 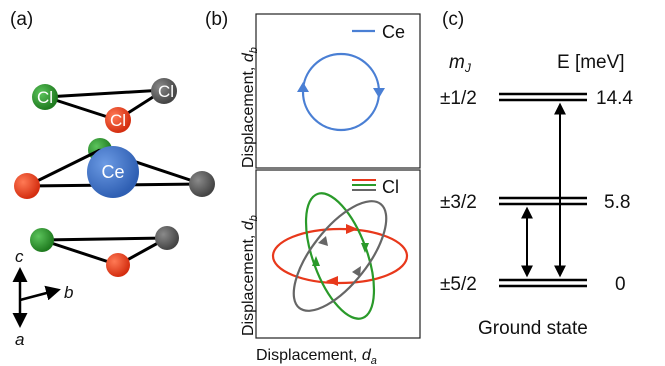 I want to click on panel-a-label: (a), so click(x=21, y=19).